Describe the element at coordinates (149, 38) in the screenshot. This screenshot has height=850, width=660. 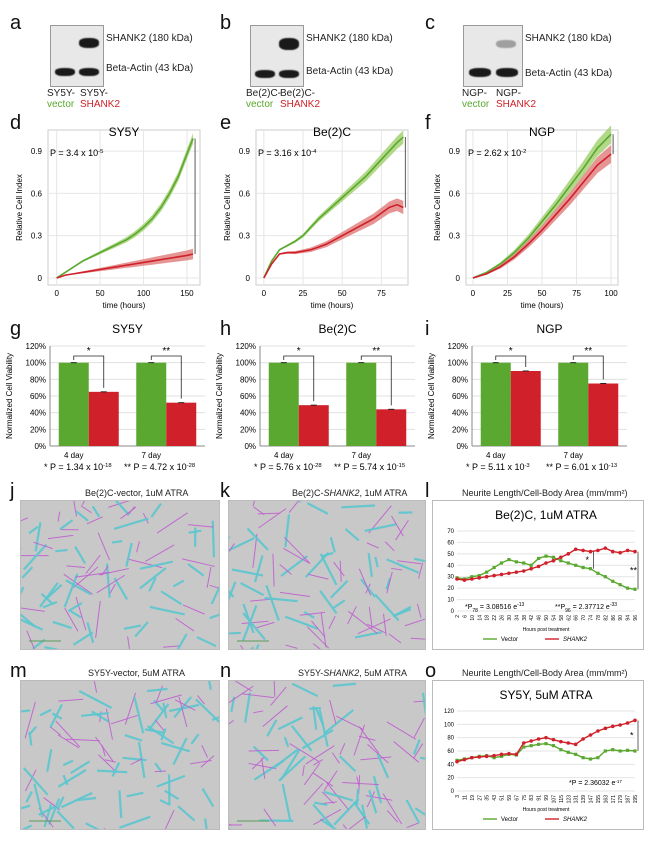
I see `protein-label: SHANK2 (180 kDa)` at that location.